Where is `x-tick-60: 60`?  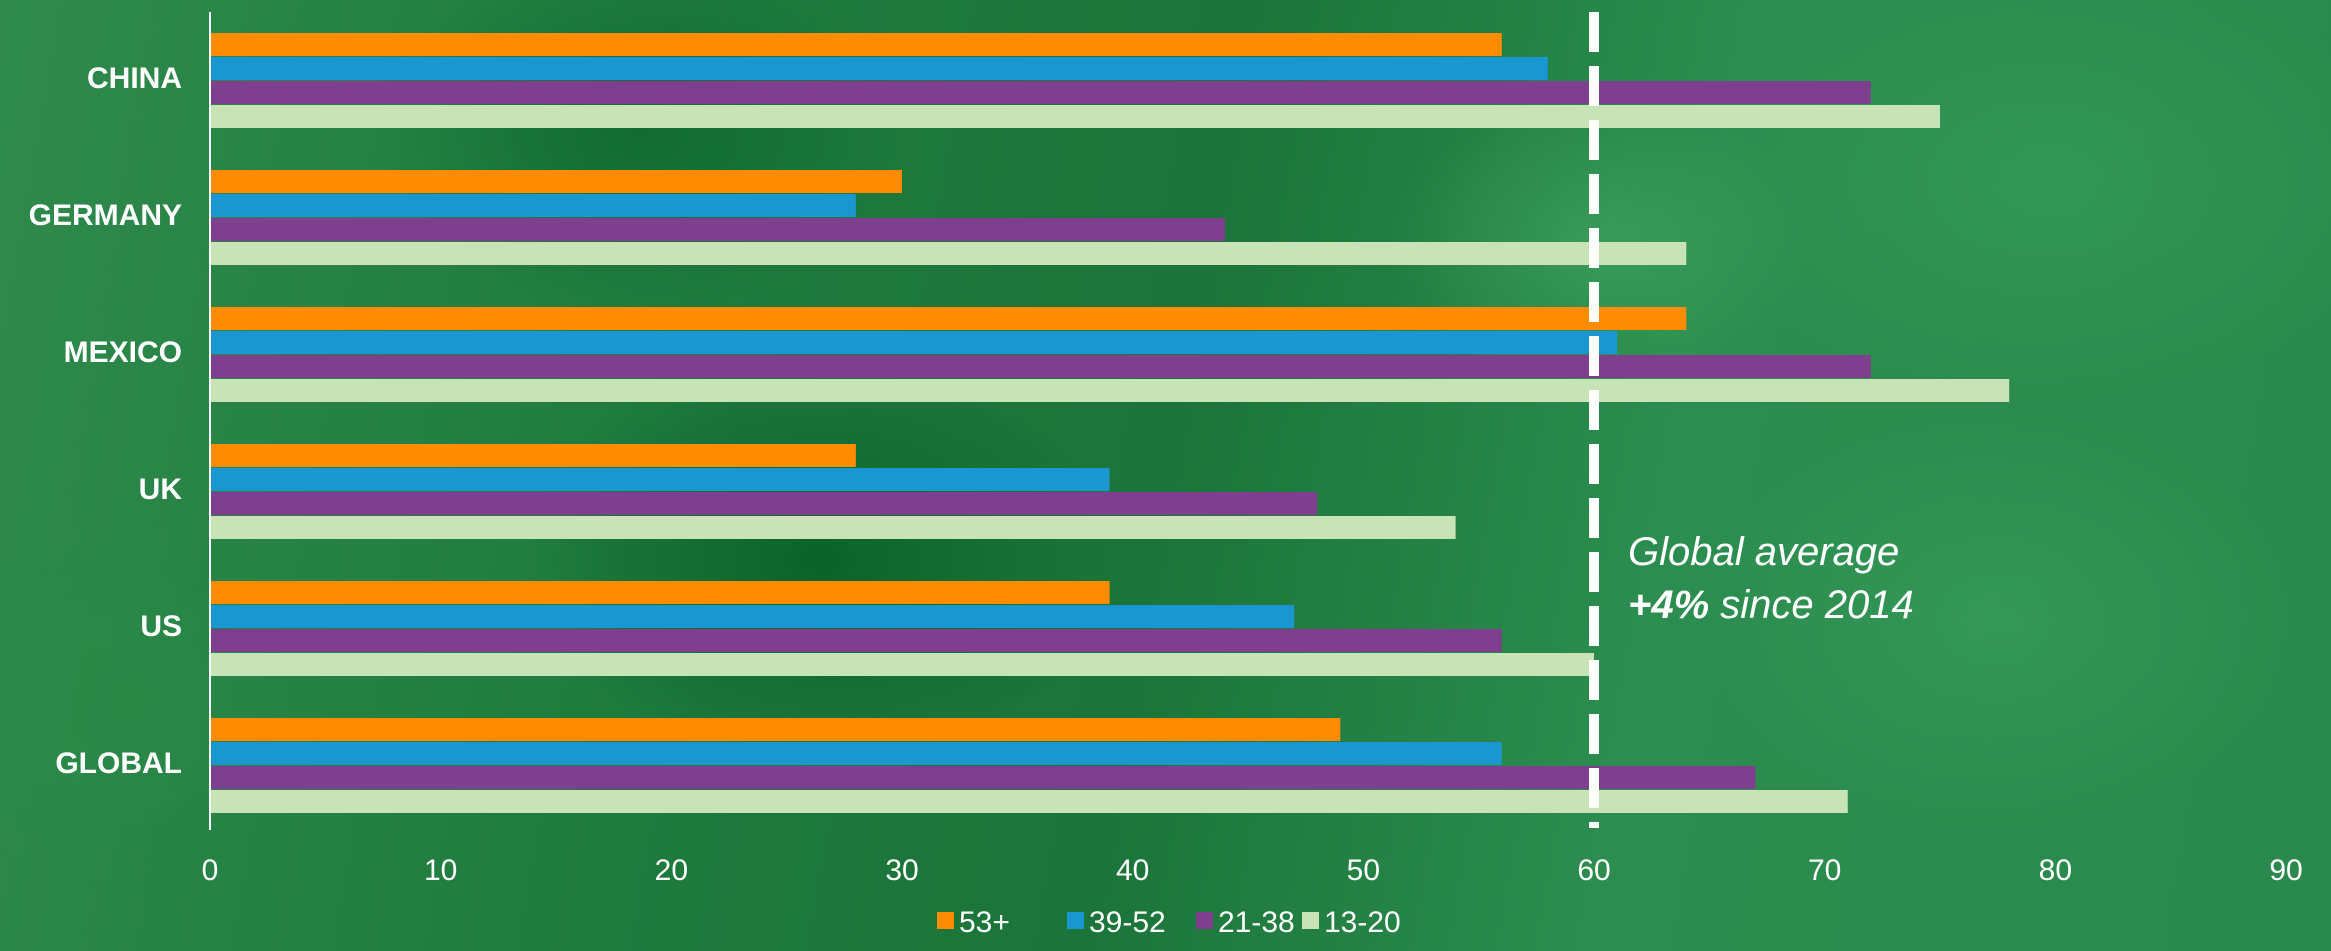
x-tick-60: 60 is located at coordinates (1593, 870).